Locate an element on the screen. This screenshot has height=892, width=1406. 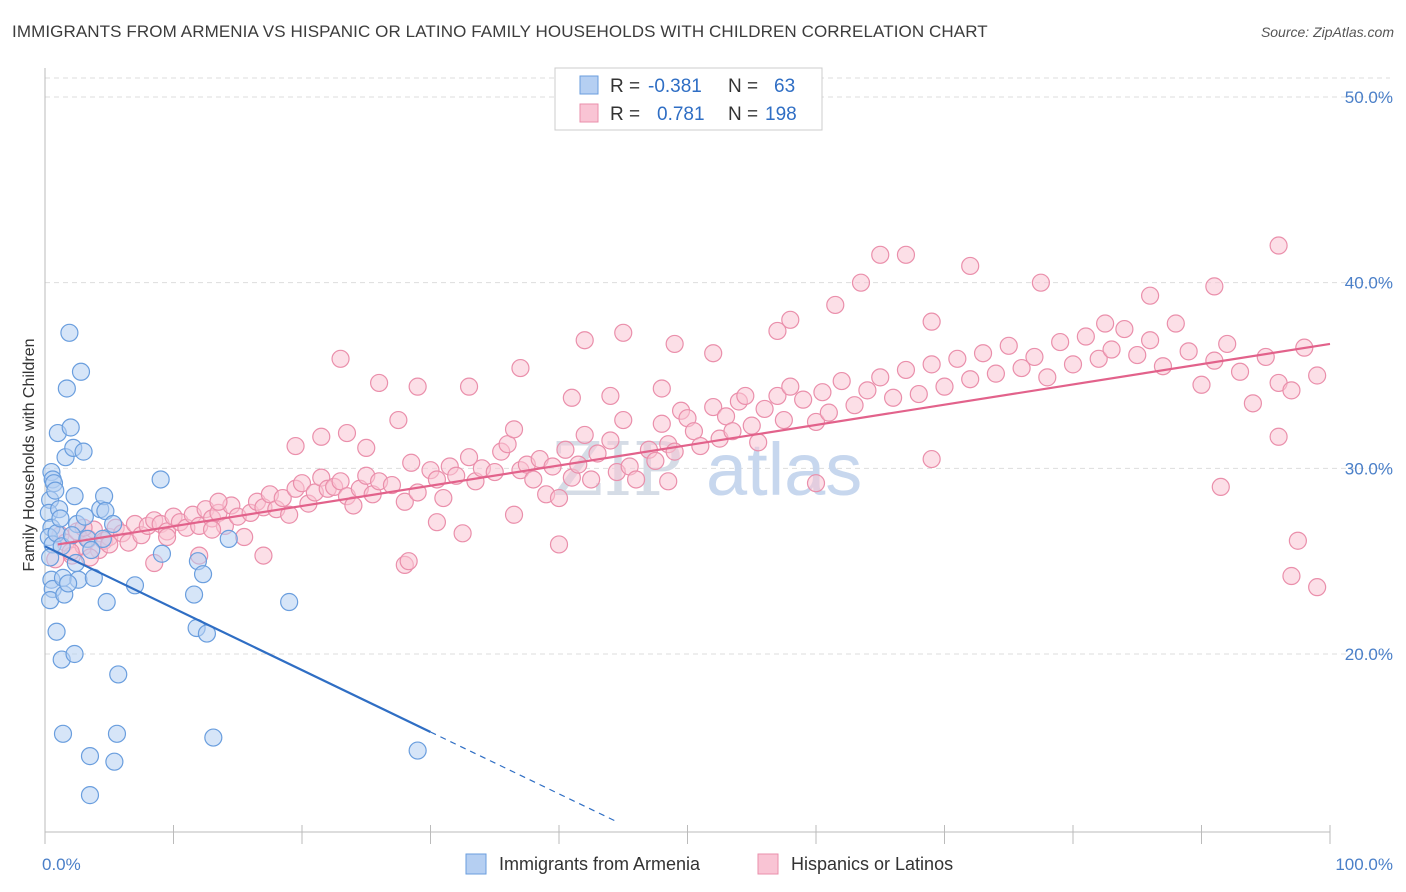
legend-swatch-blue is located at coordinates (589, 85).